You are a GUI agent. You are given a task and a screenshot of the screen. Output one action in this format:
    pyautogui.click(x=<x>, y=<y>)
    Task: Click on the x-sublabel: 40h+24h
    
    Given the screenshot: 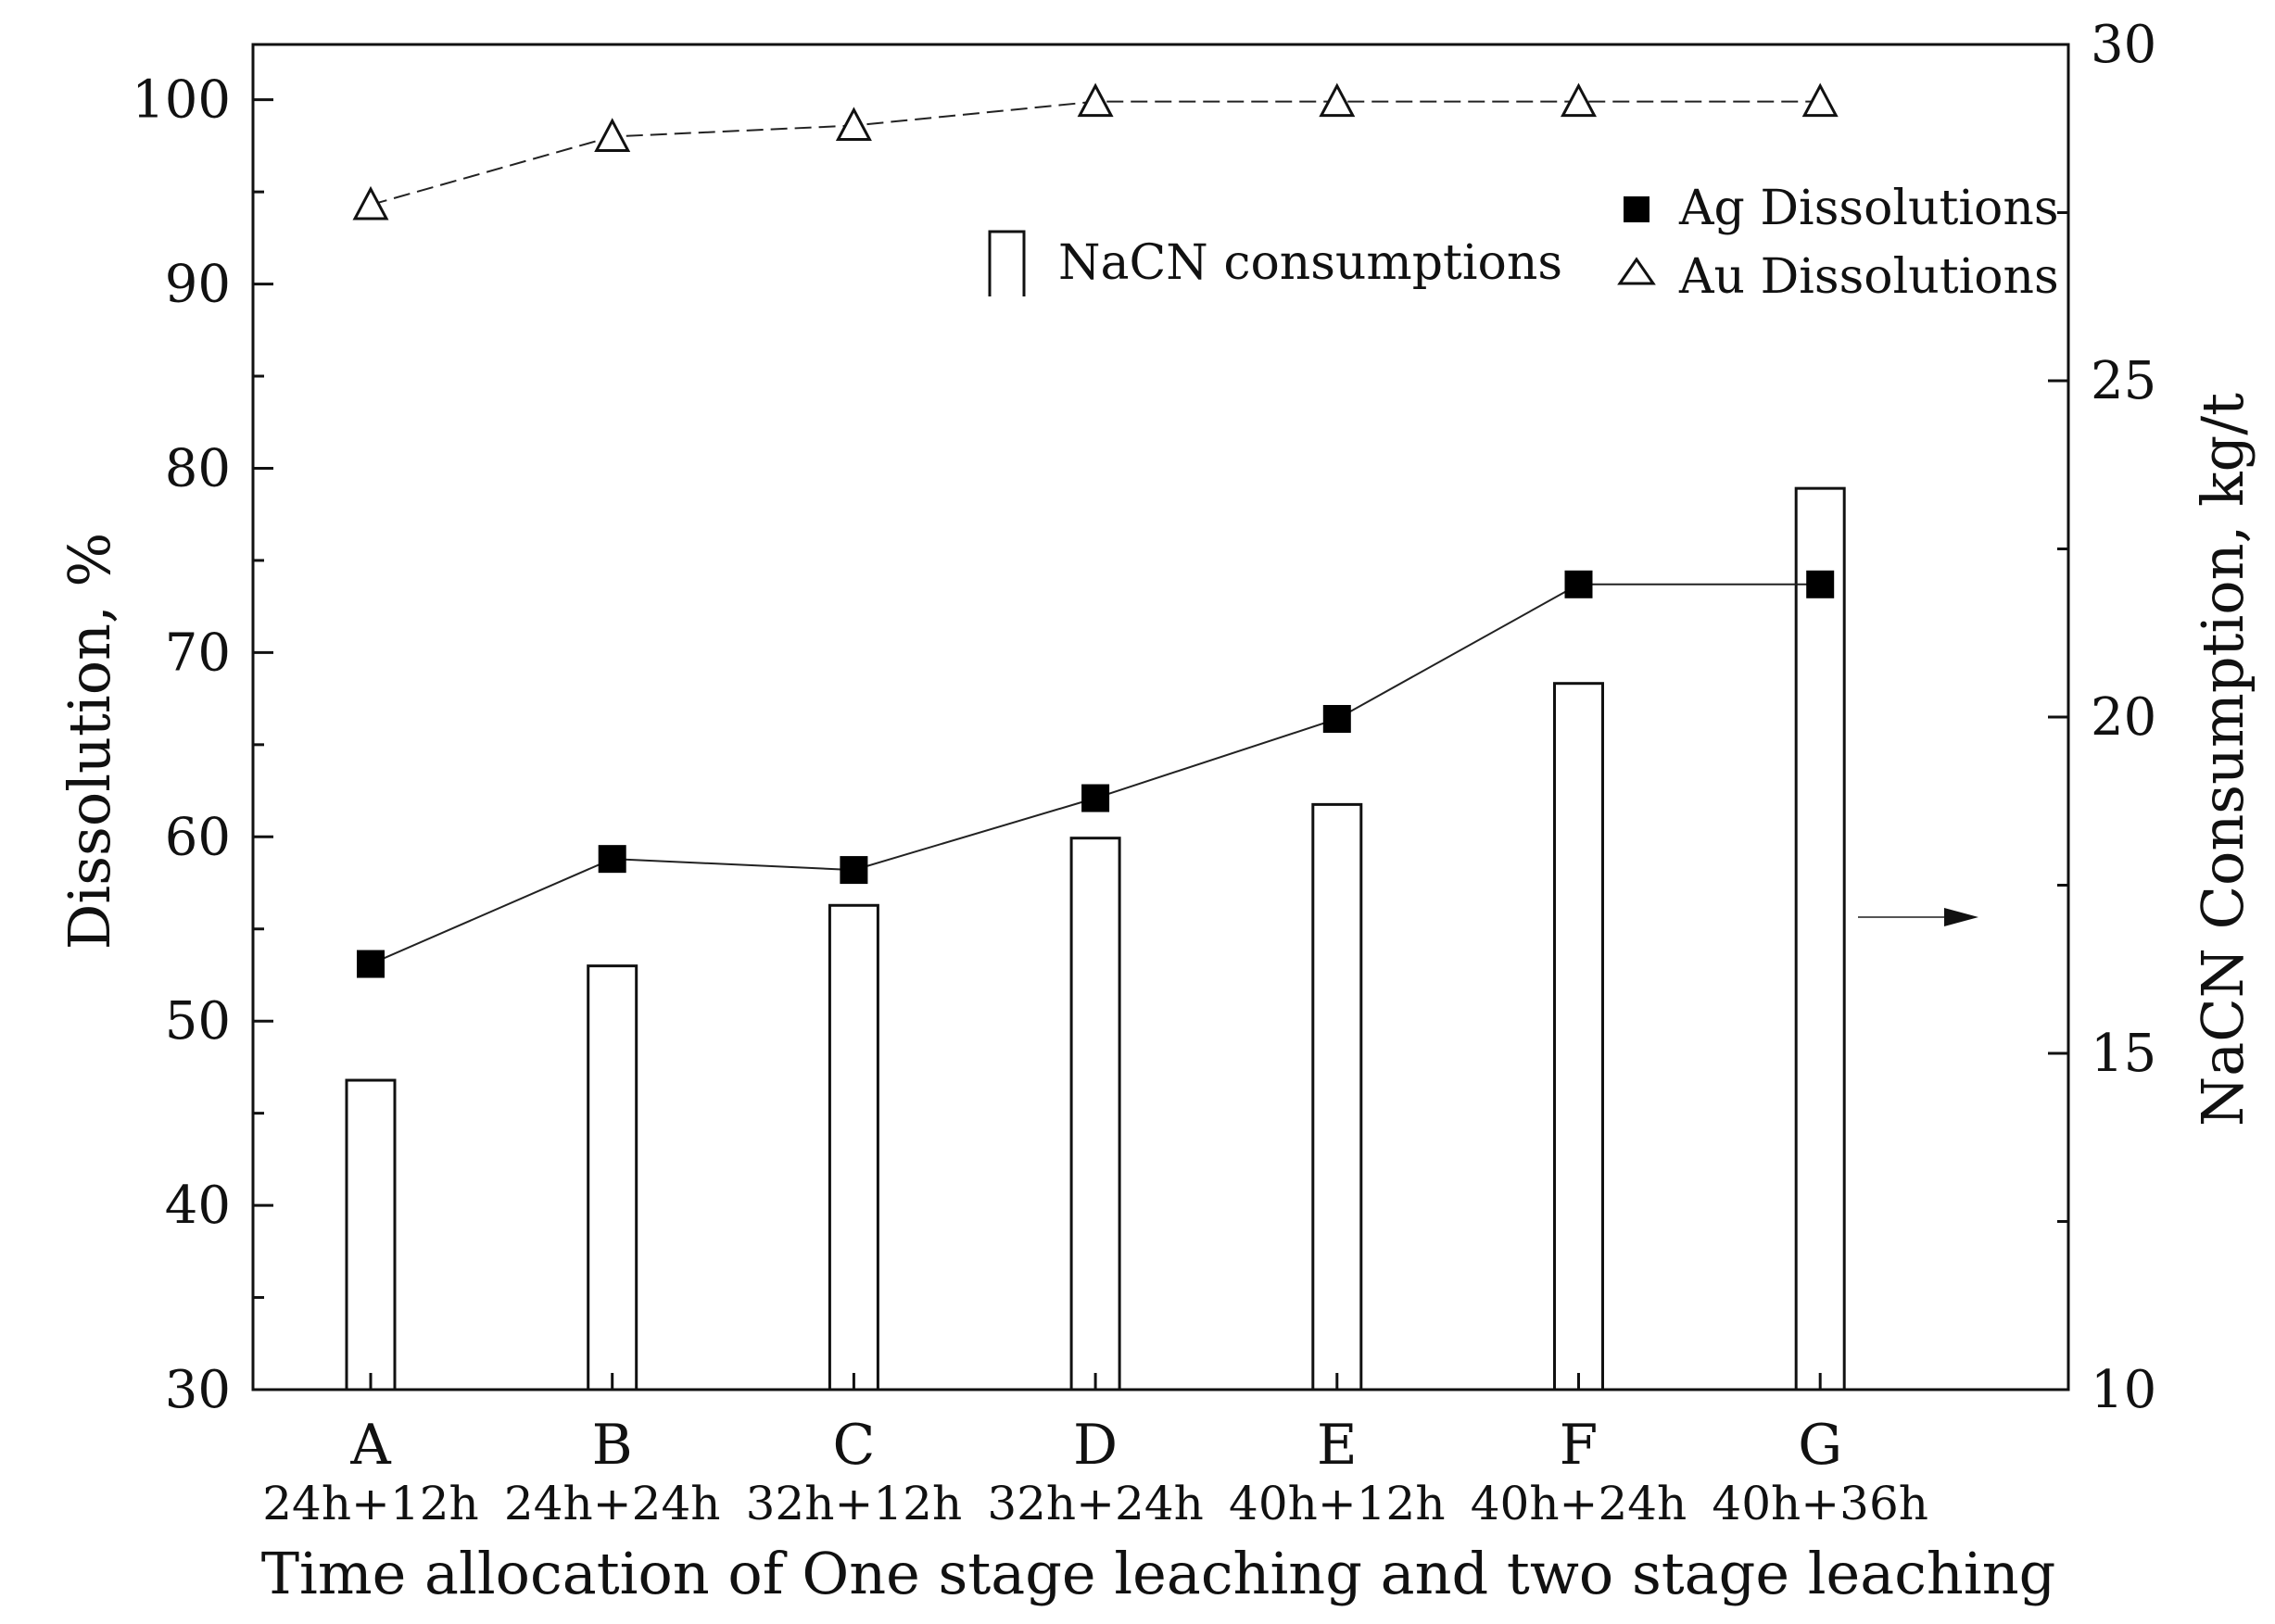 What is the action you would take?
    pyautogui.click(x=1579, y=1503)
    